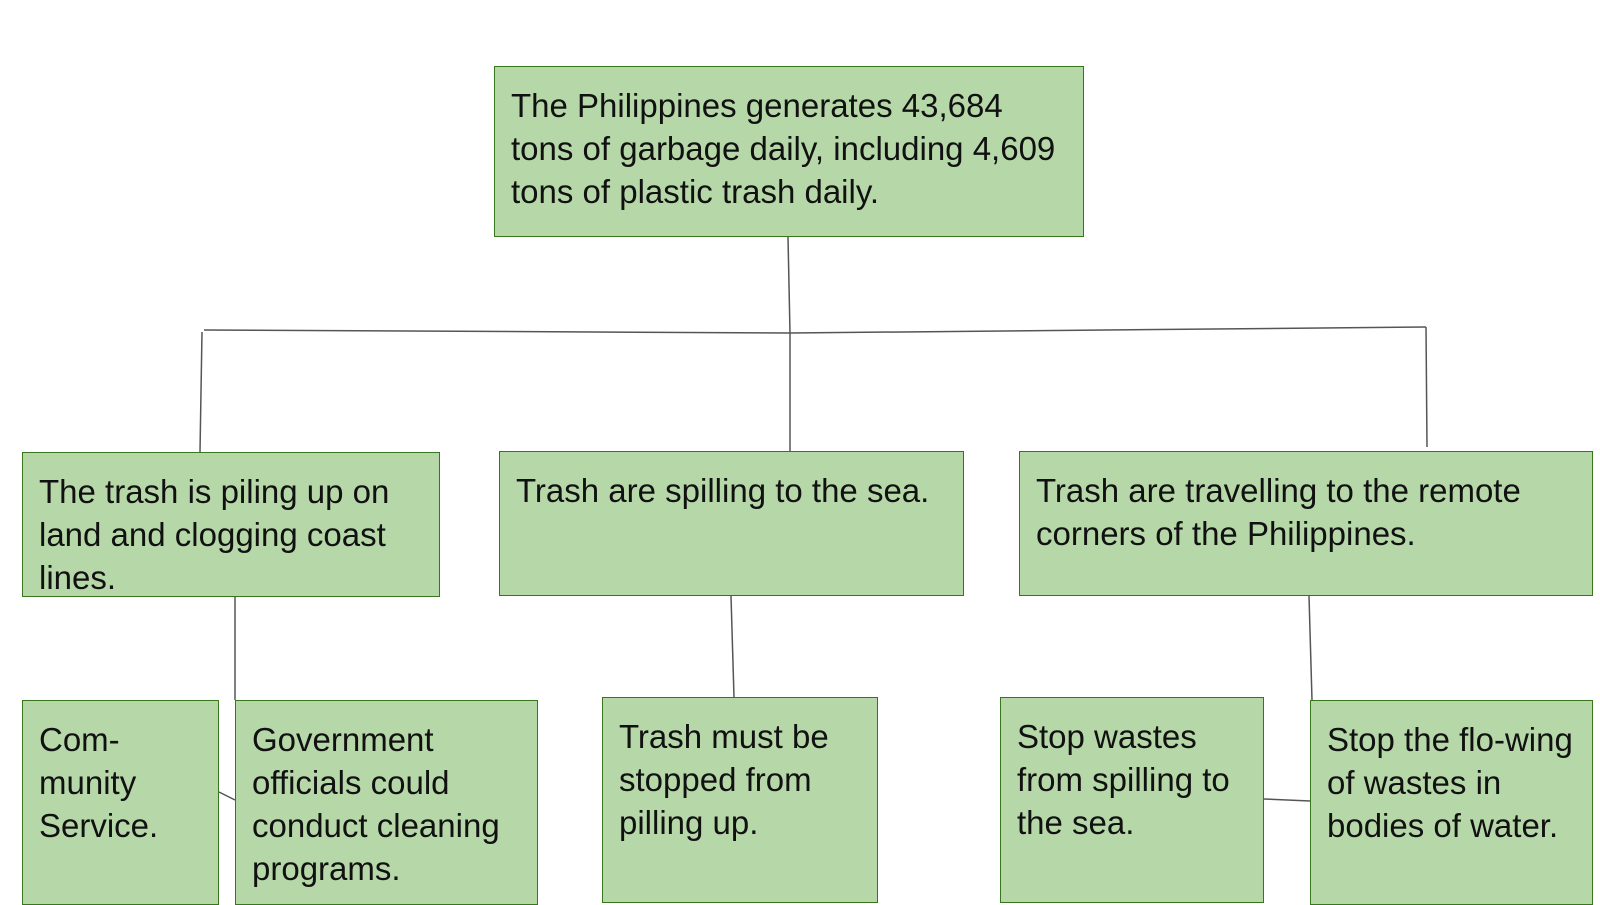  What do you see at coordinates (732, 646) in the screenshot?
I see `connector-sea-down` at bounding box center [732, 646].